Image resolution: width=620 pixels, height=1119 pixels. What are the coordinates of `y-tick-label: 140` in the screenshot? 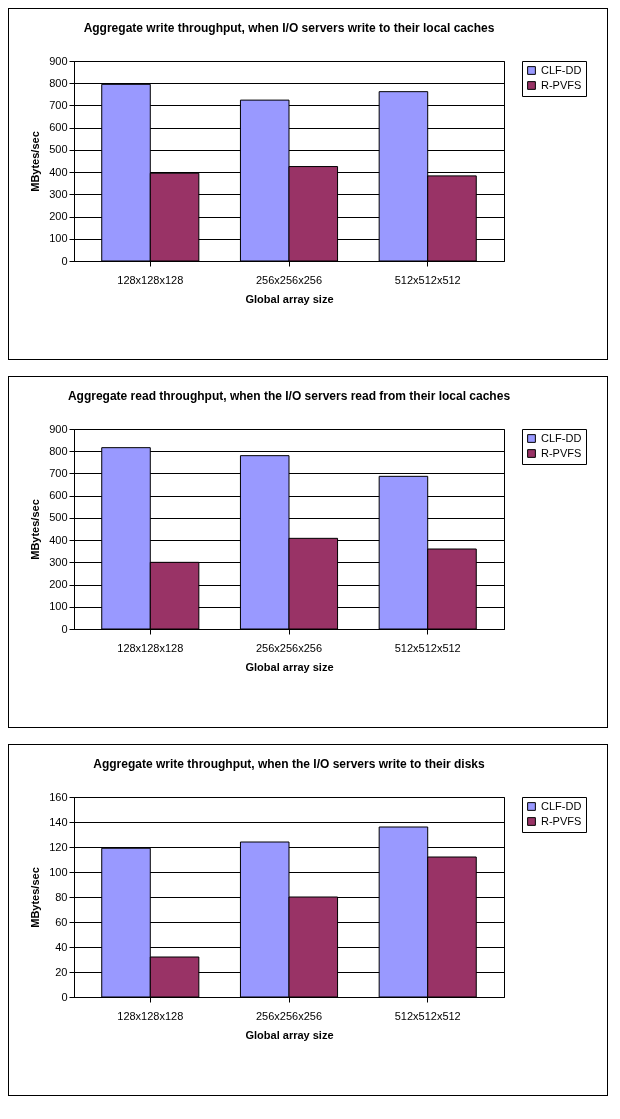 It's located at (58, 821).